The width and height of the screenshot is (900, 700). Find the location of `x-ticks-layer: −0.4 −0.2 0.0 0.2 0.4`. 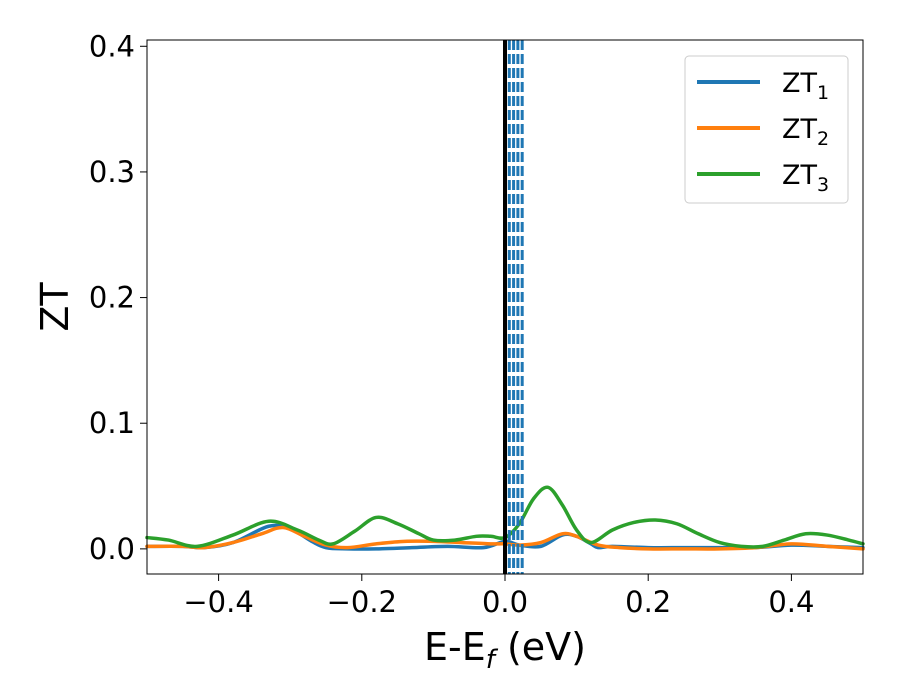

x-ticks-layer: −0.4 −0.2 0.0 0.2 0.4 is located at coordinates (498, 596).